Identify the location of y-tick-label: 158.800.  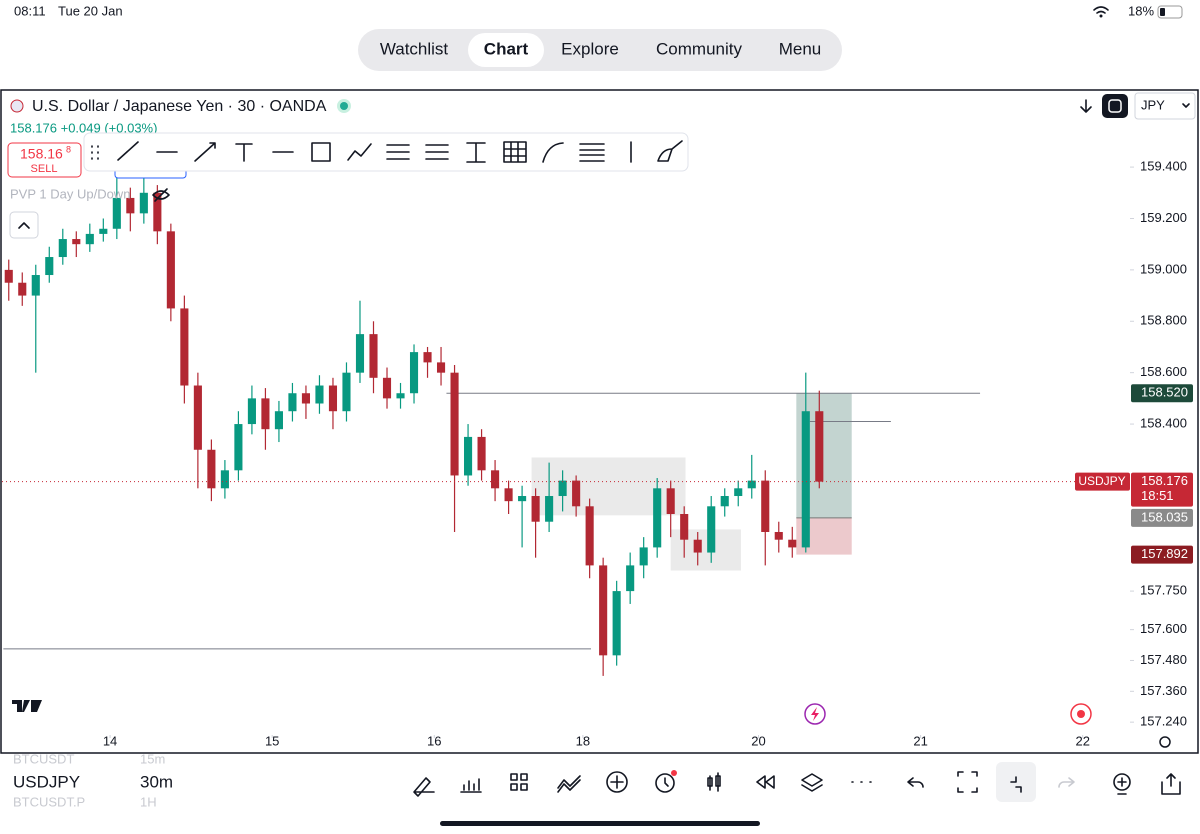
(1163, 320).